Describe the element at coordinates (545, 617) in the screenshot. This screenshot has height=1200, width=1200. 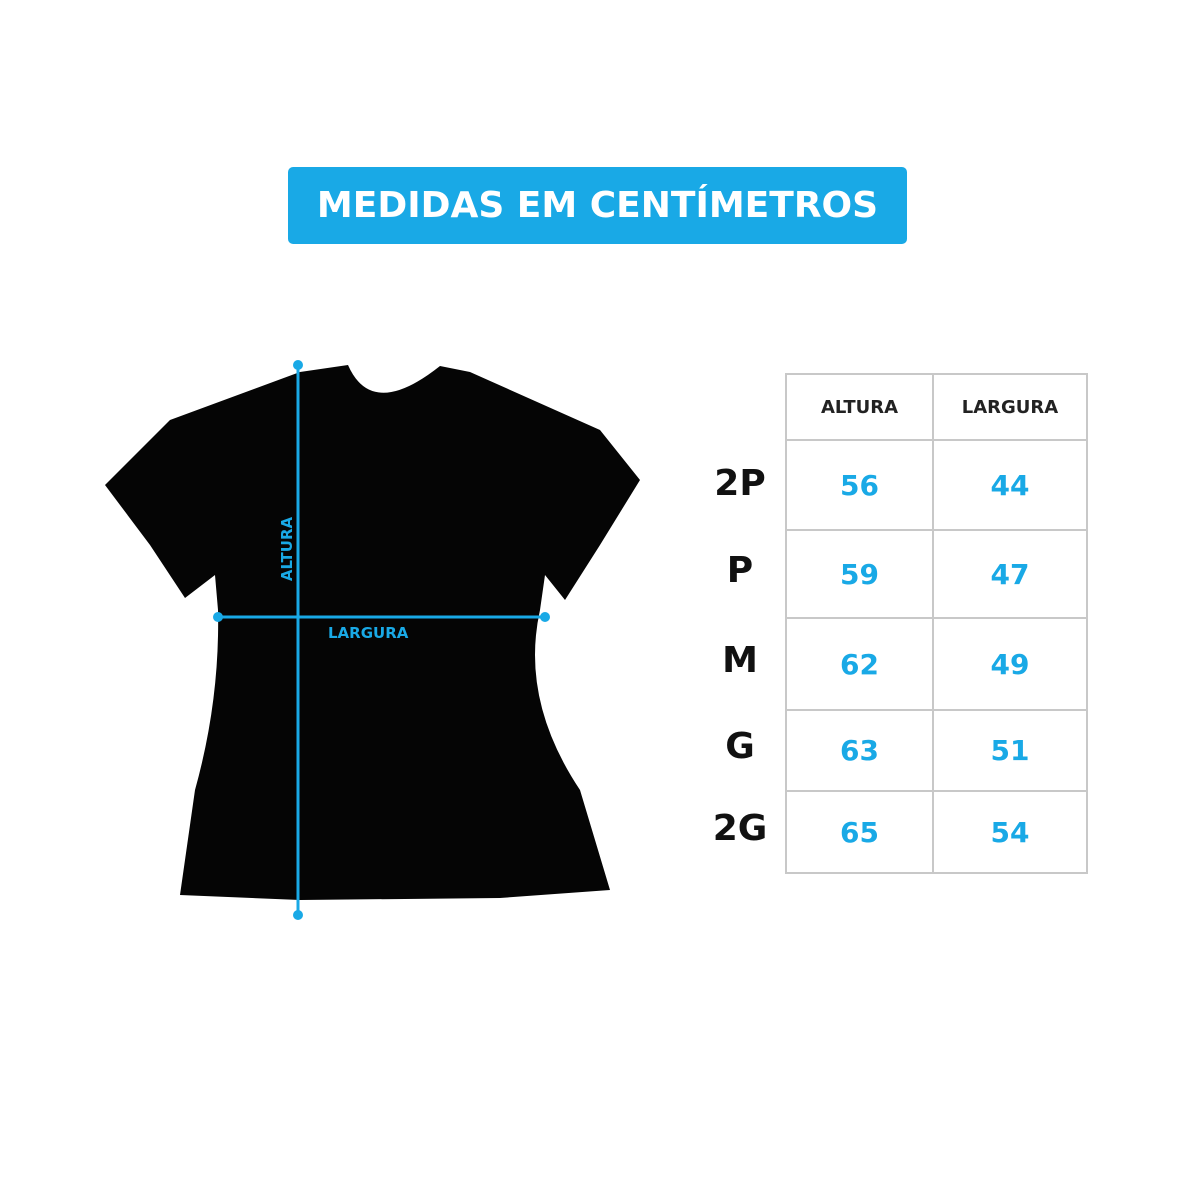
I see `largura-endpoint-right` at that location.